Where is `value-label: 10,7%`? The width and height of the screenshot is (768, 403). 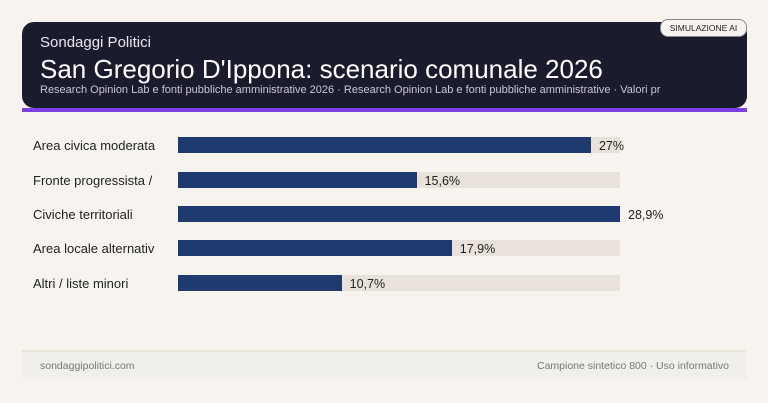
value-label: 10,7% is located at coordinates (367, 284).